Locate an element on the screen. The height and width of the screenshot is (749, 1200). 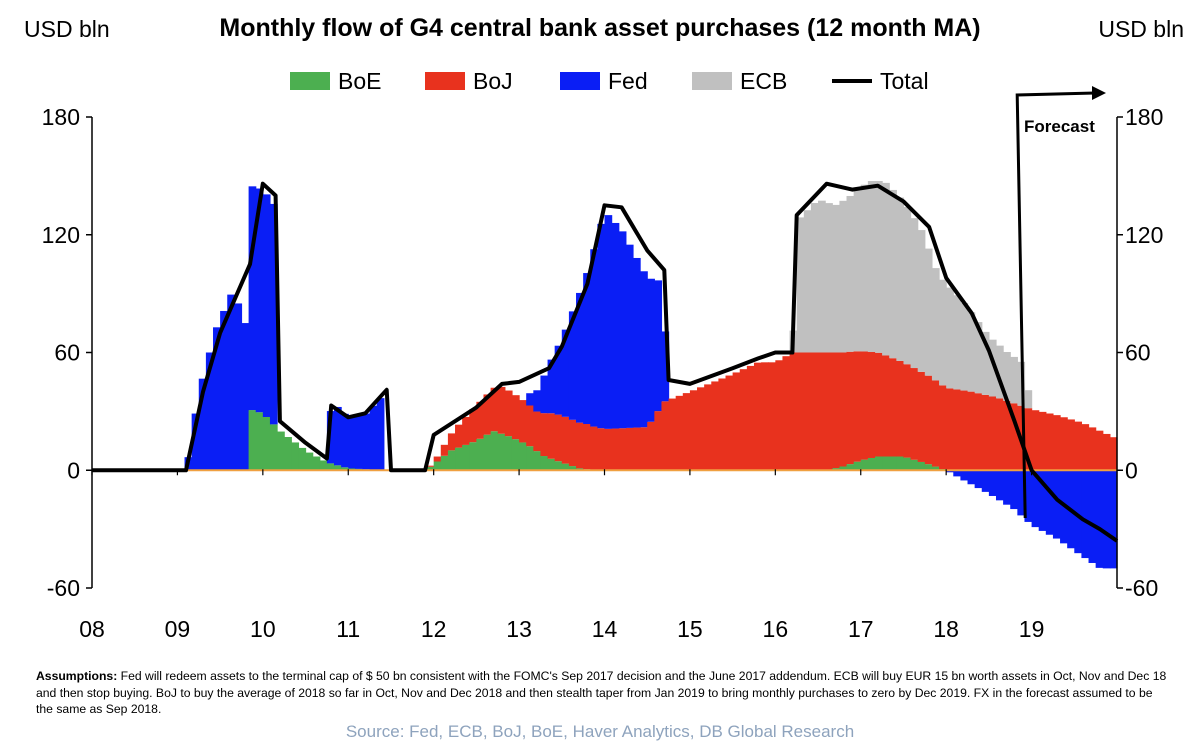
forecast-marker-line is located at coordinates (1055, 305).